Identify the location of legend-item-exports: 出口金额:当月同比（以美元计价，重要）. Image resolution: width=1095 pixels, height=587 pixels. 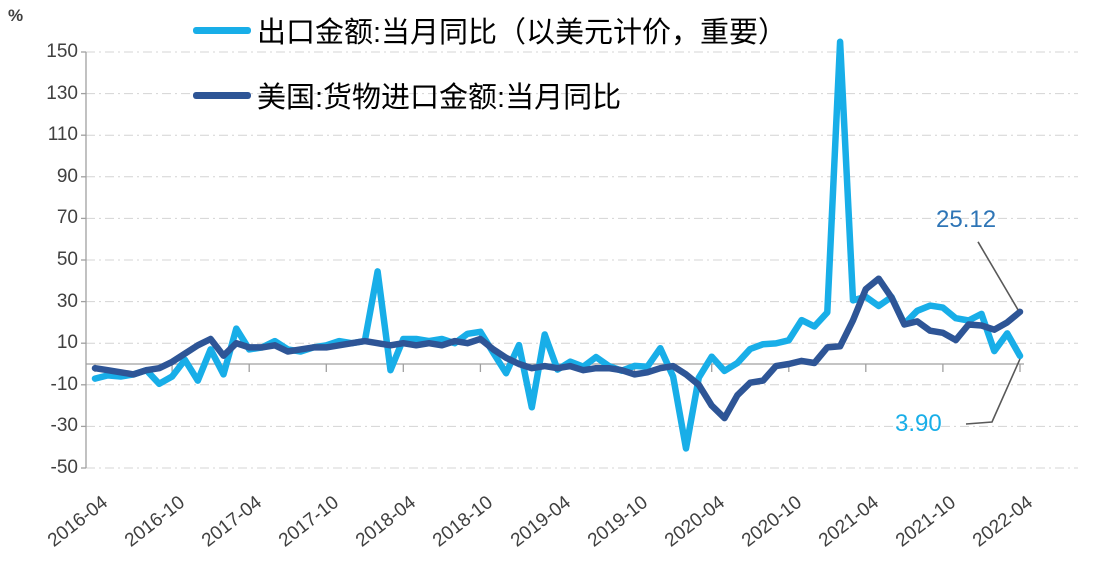
(490, 30).